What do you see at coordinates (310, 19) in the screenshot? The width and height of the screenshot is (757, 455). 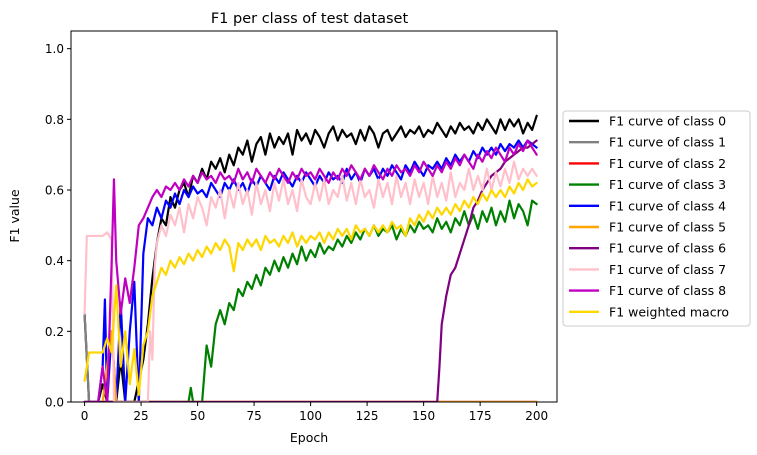 I see `chart-title: F1 per class of test dataset` at bounding box center [310, 19].